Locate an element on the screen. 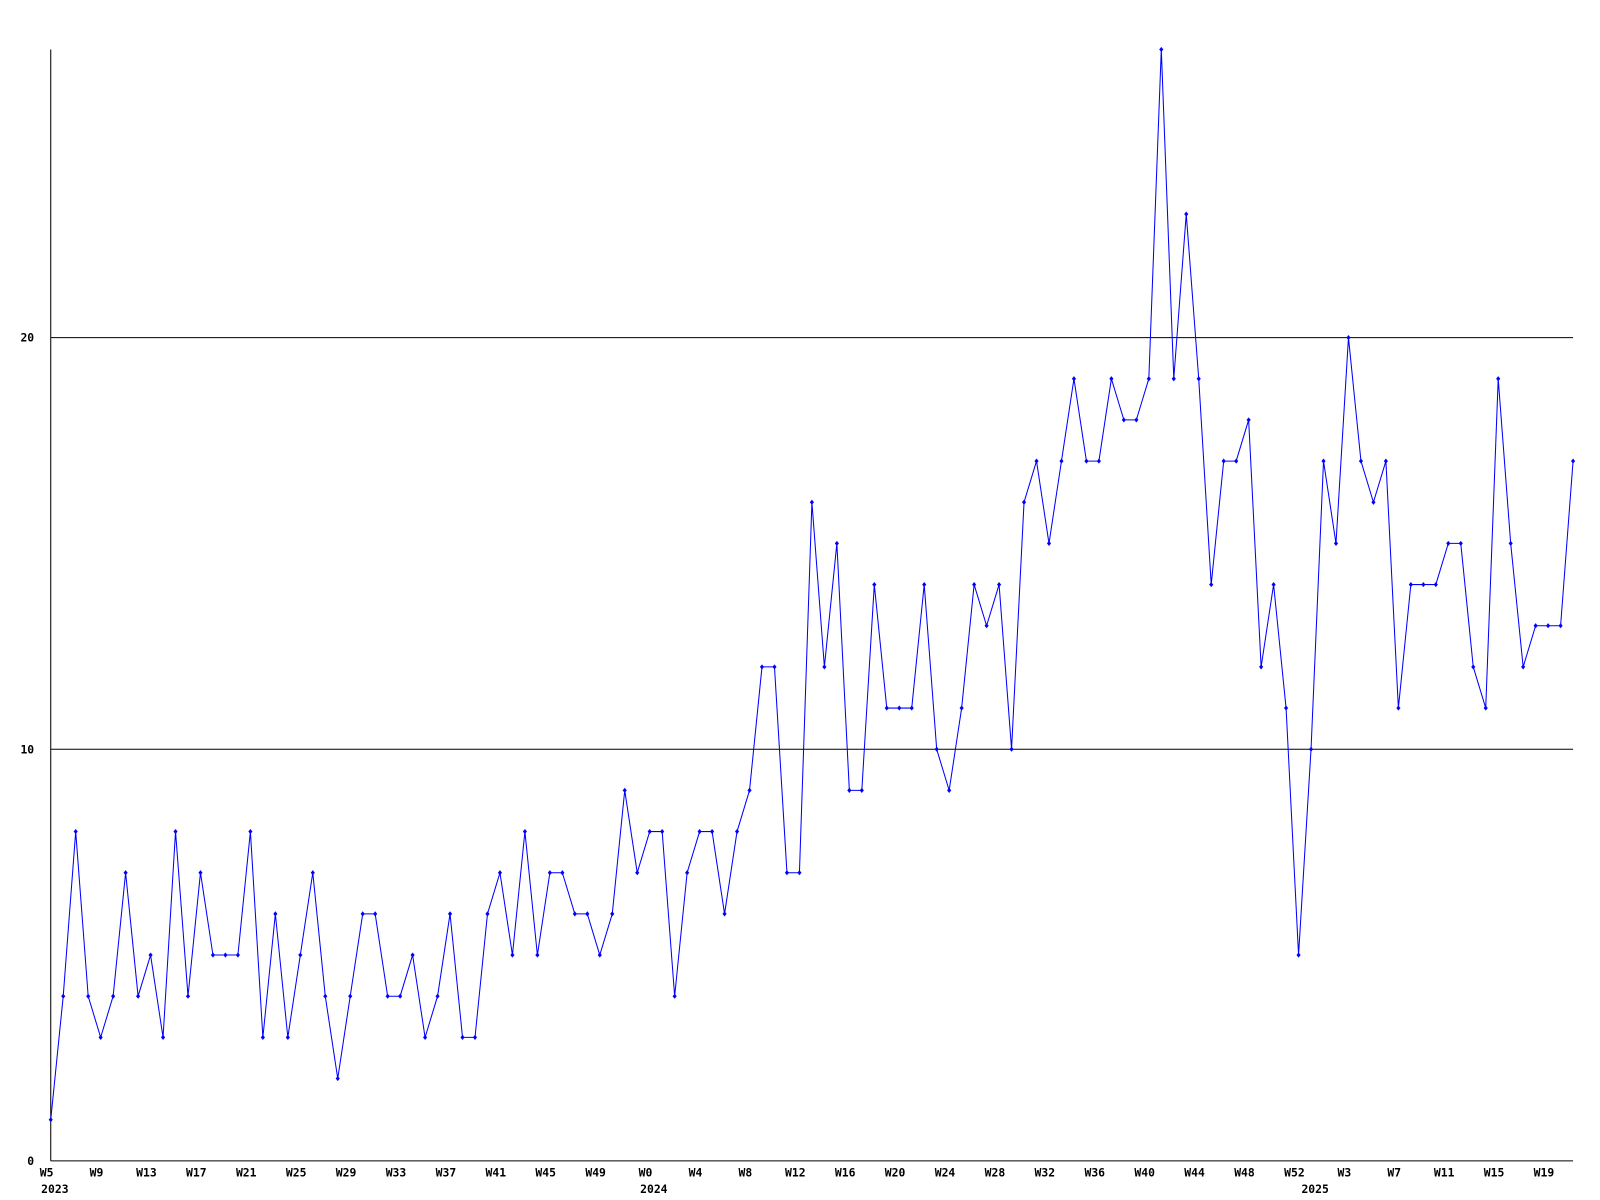  x-tick-label: W41 is located at coordinates (496, 1172).